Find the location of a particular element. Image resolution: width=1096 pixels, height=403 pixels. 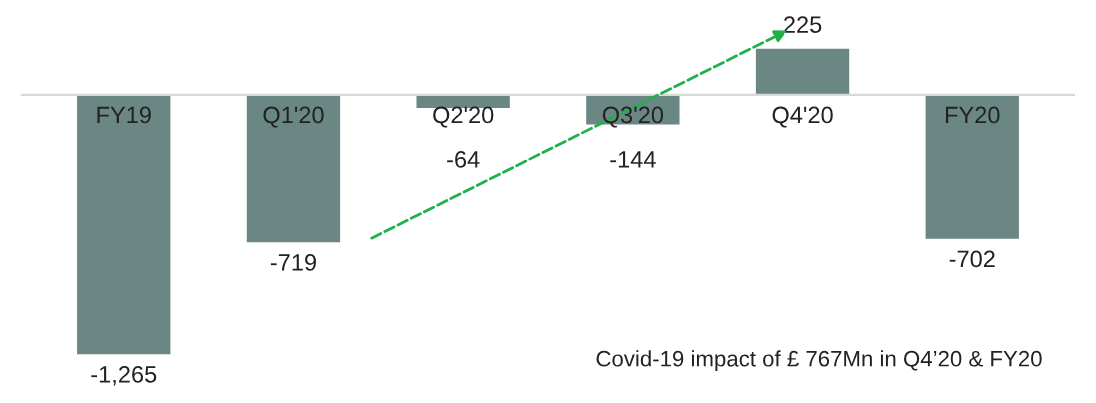

data-label: 225 is located at coordinates (803, 24).